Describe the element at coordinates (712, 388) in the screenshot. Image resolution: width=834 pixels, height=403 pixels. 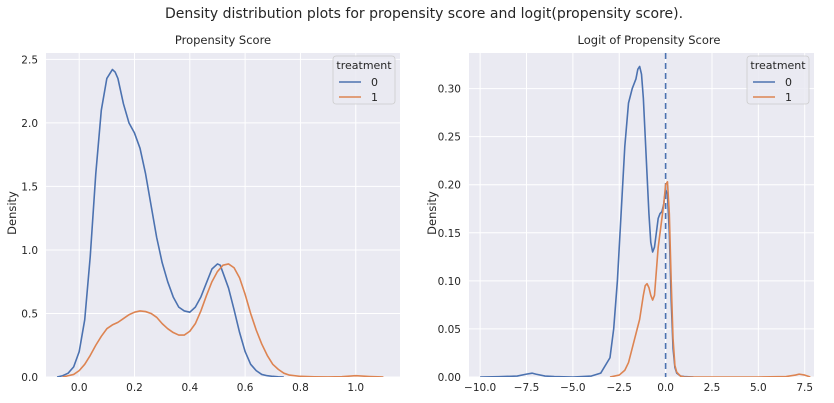
I see `right-x-tick-label: 2.5` at that location.